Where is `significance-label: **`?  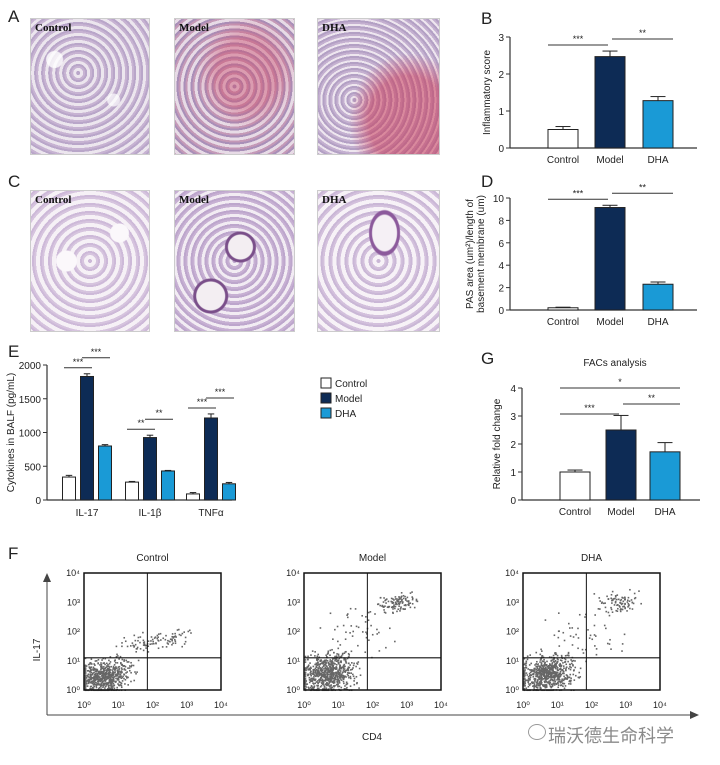
significance-label: ** is located at coordinates (643, 187).